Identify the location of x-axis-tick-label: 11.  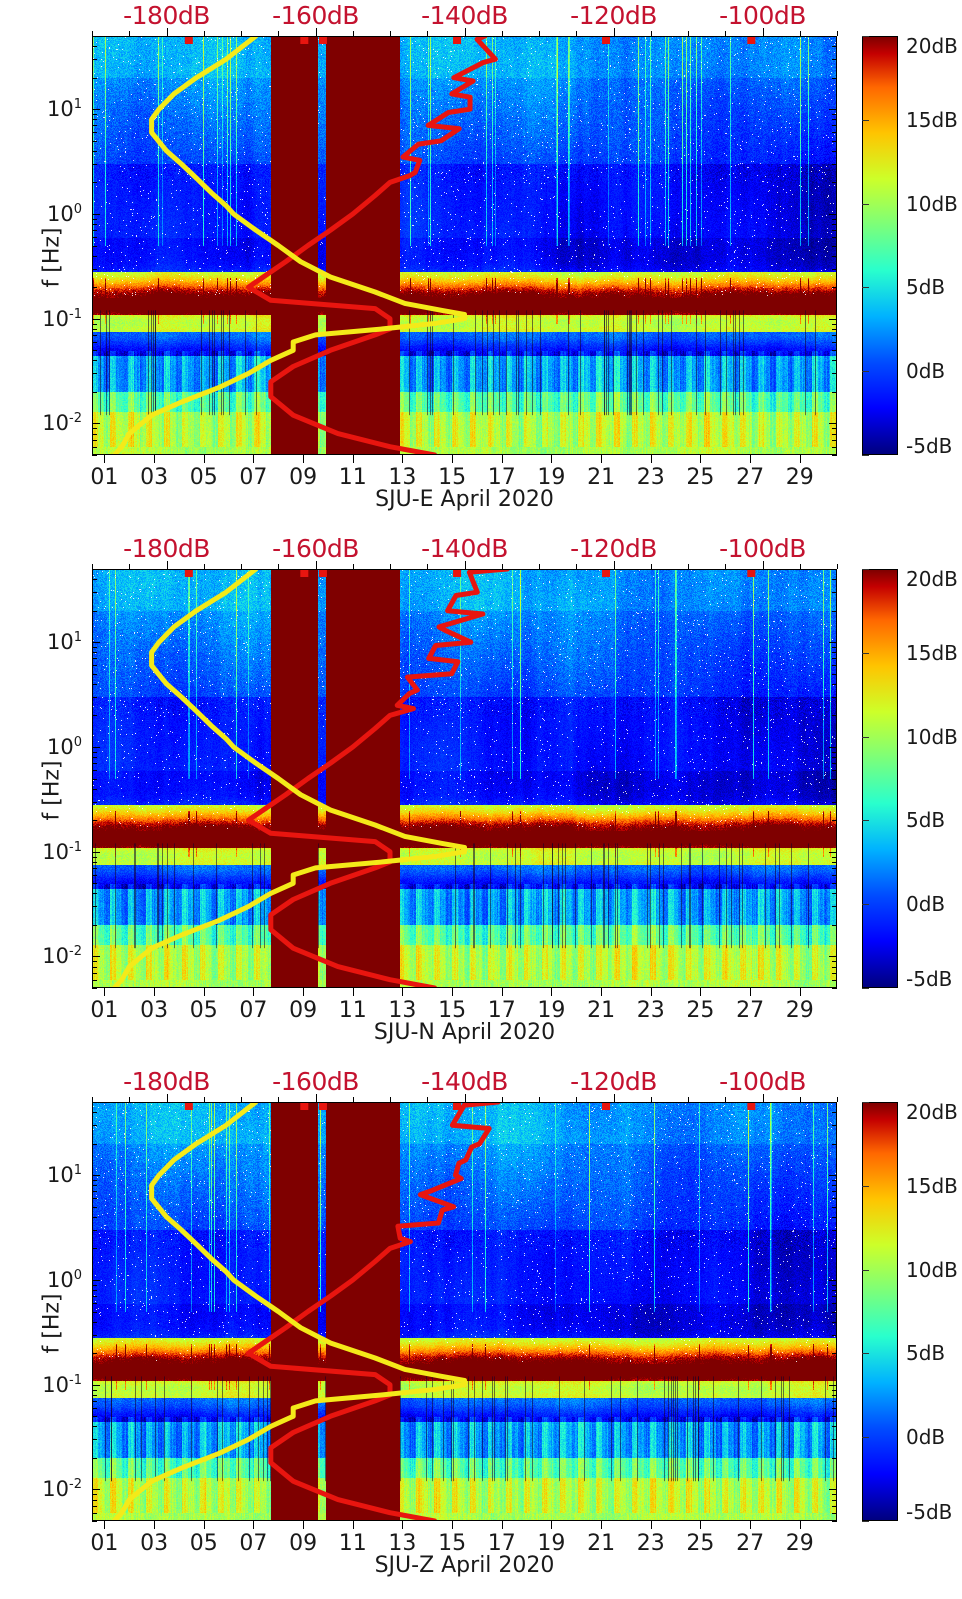
(352, 1543).